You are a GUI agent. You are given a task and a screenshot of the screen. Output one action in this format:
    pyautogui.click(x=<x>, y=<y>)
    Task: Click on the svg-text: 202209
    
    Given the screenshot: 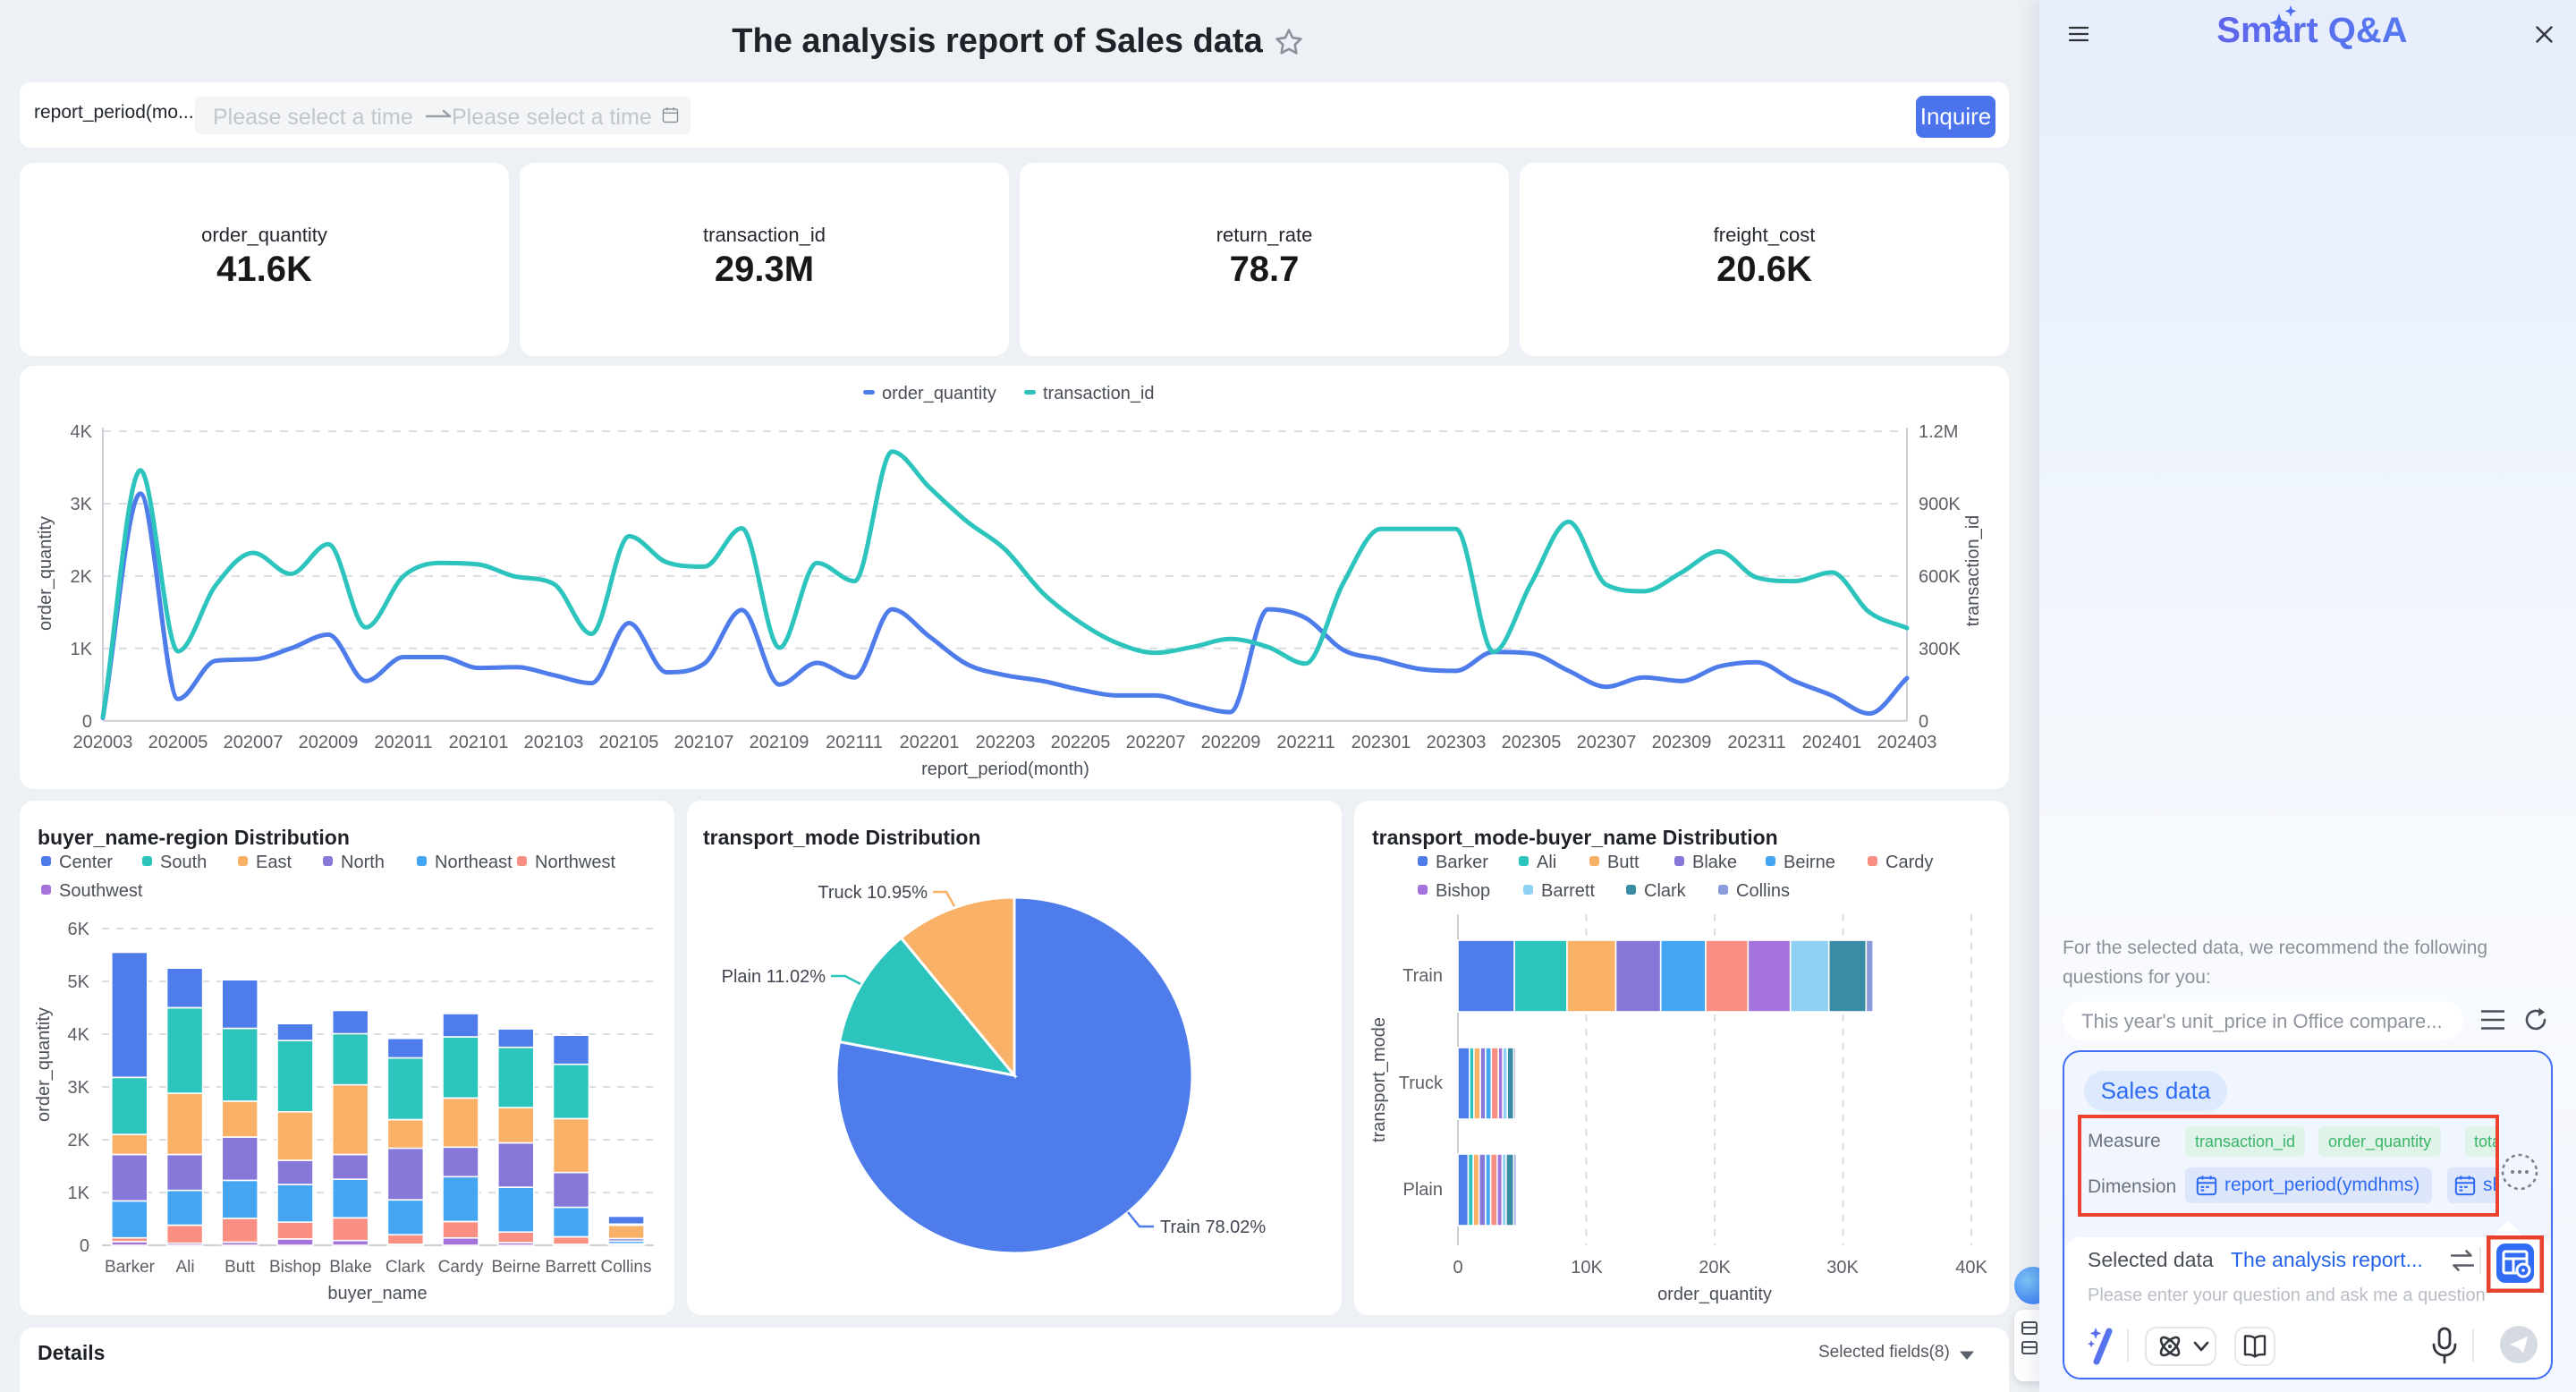 What is the action you would take?
    pyautogui.click(x=1231, y=742)
    